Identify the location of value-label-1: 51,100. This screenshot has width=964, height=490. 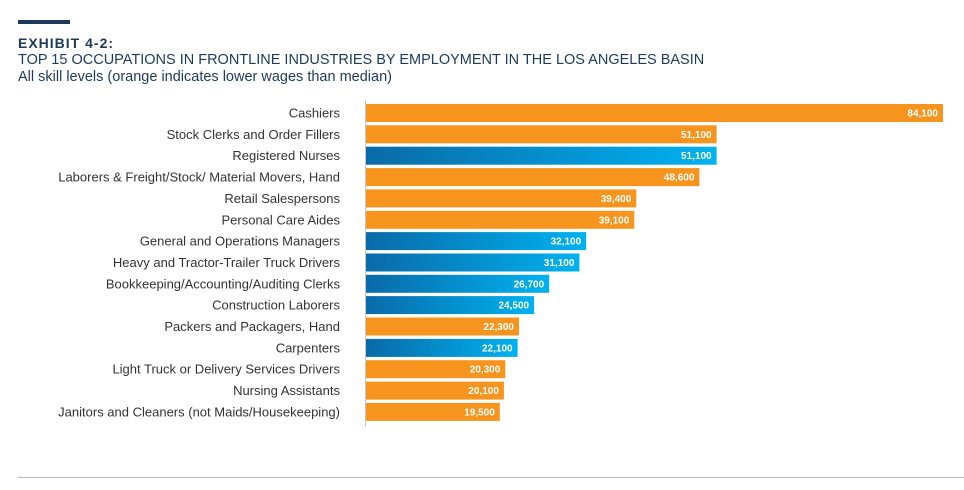
(696, 135).